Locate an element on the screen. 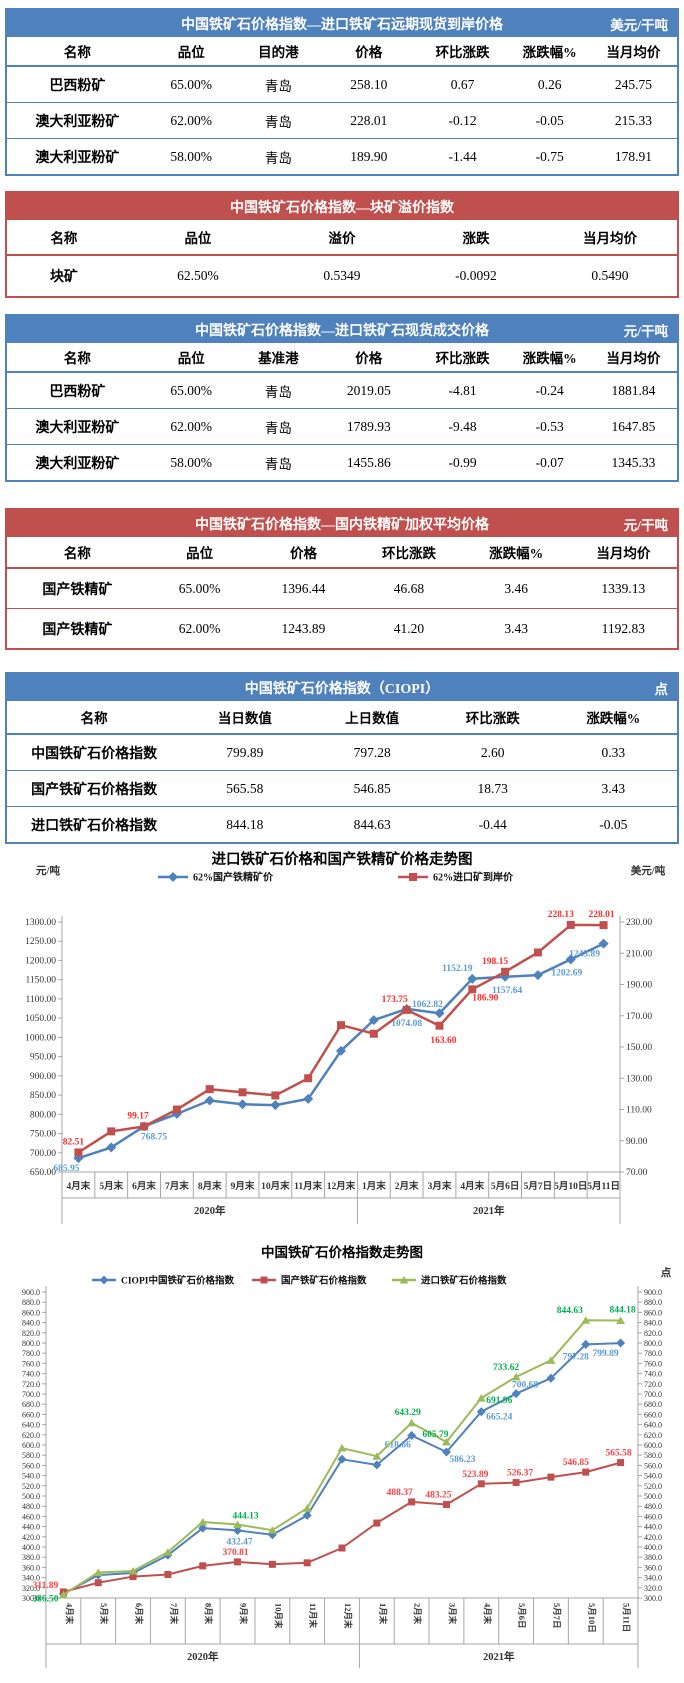  x-tick-label: 4月末 is located at coordinates (69, 1614).